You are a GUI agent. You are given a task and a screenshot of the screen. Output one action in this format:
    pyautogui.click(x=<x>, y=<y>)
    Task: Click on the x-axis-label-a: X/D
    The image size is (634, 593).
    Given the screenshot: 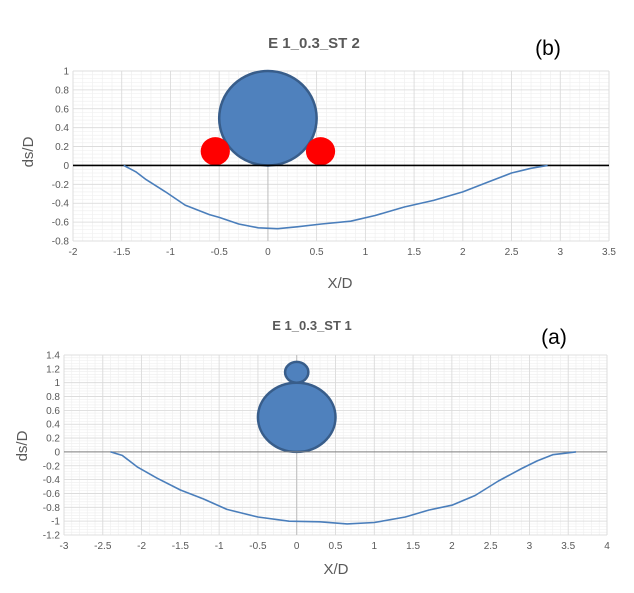 What is the action you would take?
    pyautogui.click(x=335, y=569)
    